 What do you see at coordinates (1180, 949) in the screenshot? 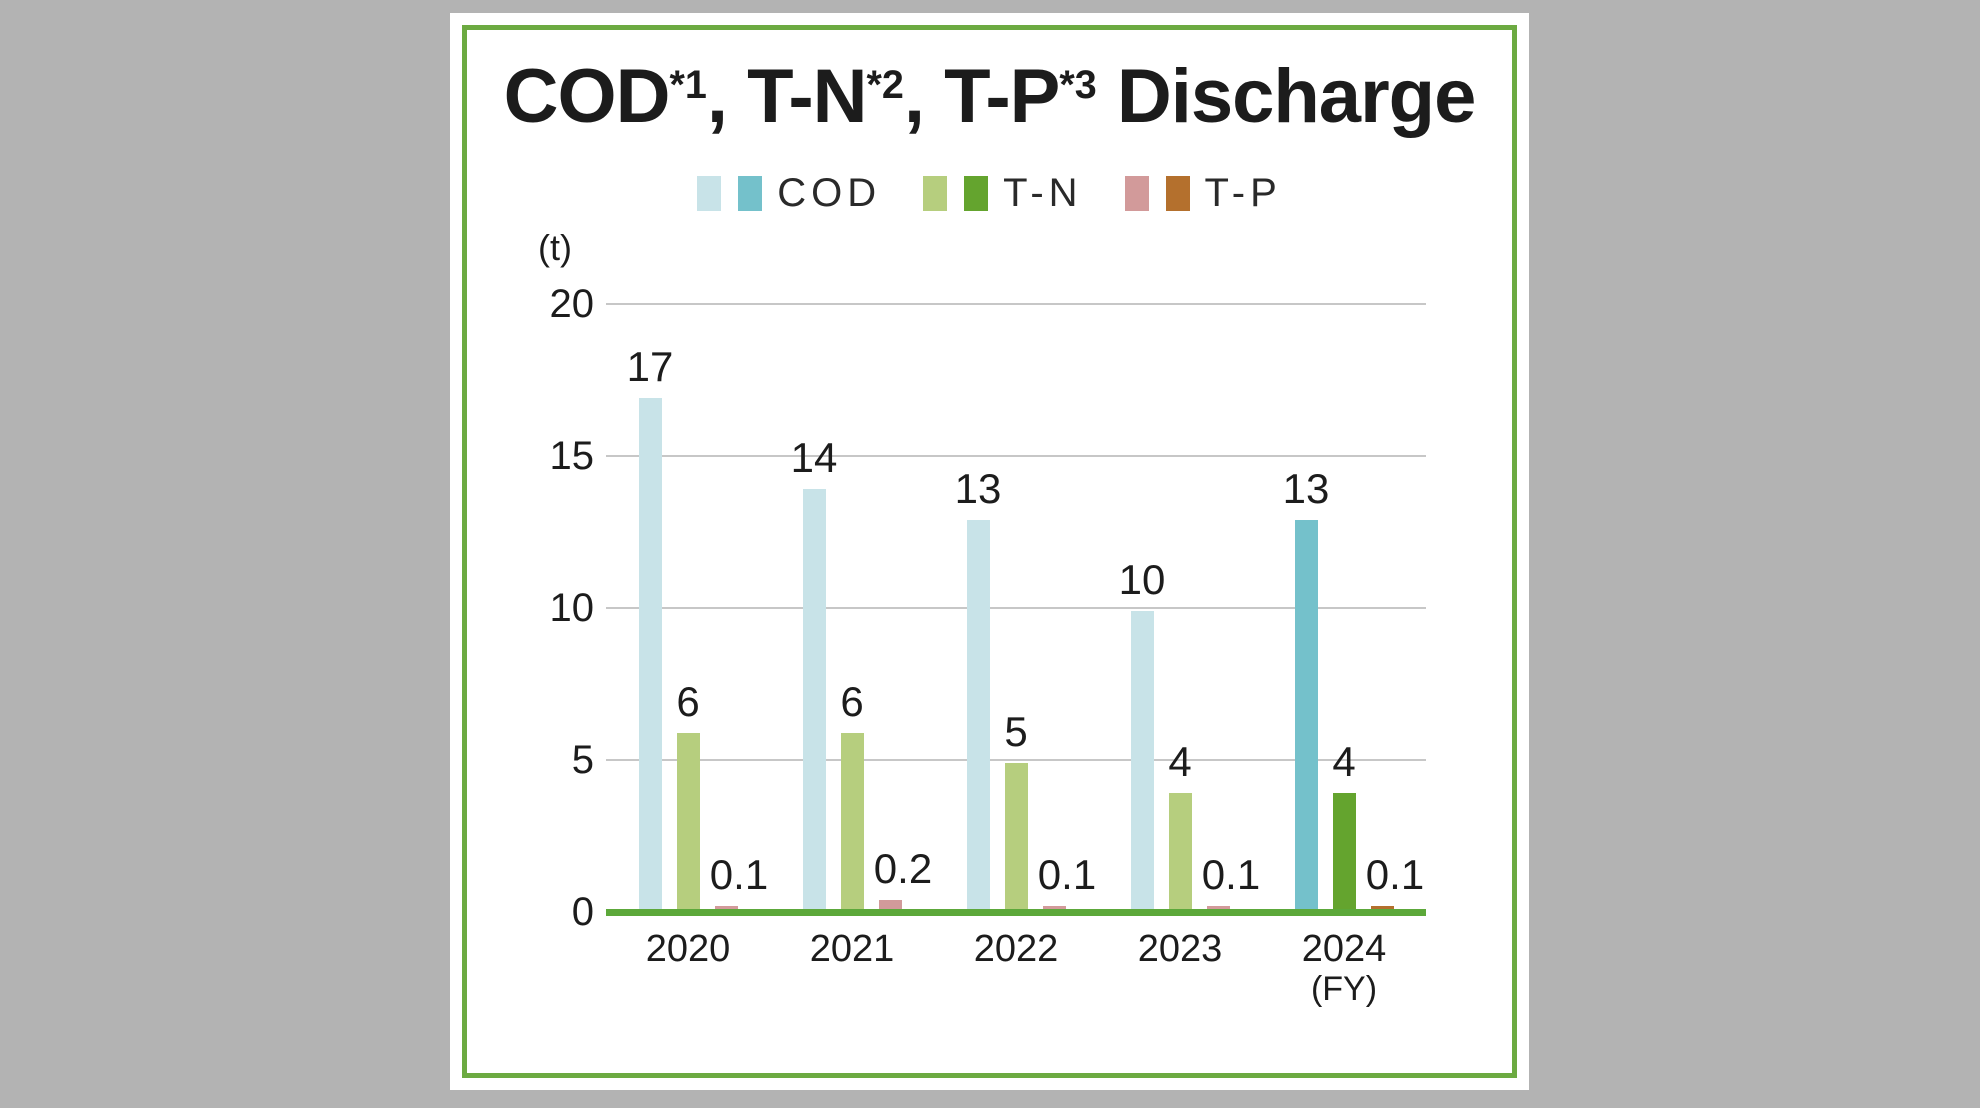
I see `x-axis-tick-label: 2023` at bounding box center [1180, 949].